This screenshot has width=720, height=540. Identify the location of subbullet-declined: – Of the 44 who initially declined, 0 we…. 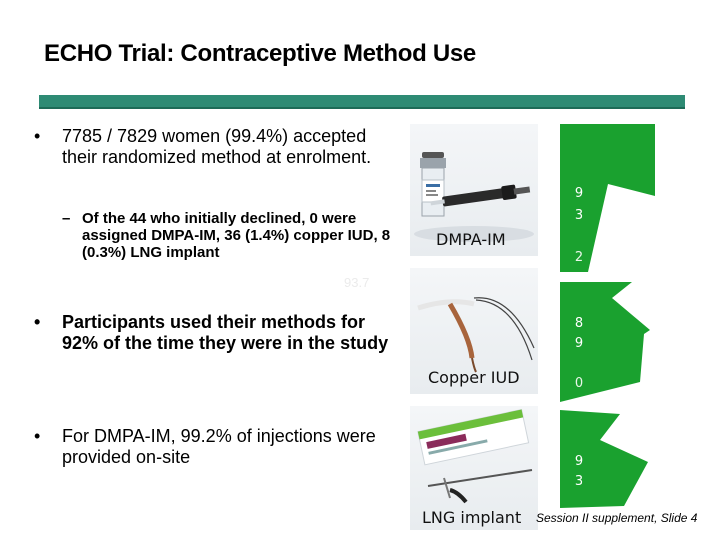
(242, 235).